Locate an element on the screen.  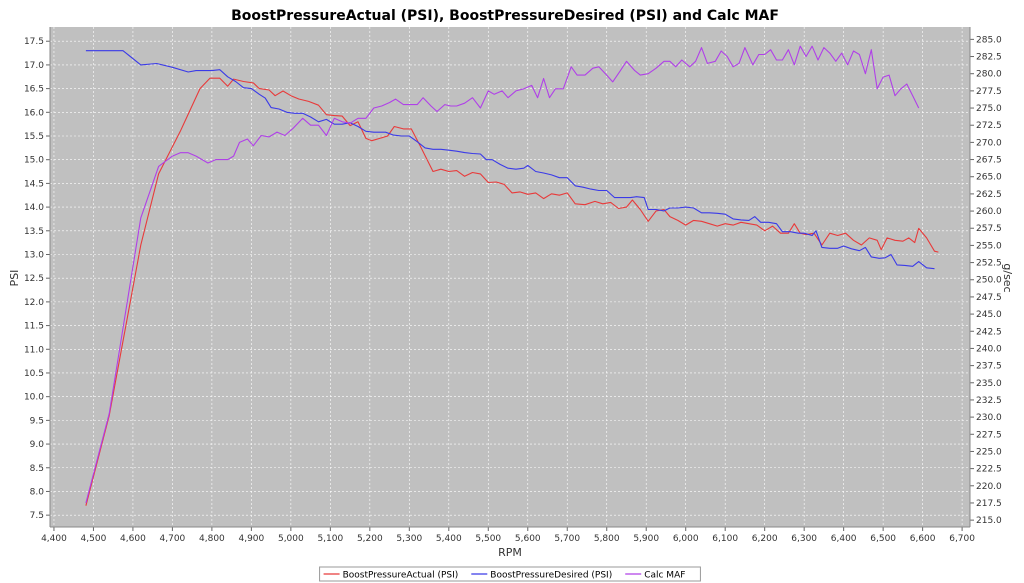
y2-tick-label: 267.5 is located at coordinates (989, 161).